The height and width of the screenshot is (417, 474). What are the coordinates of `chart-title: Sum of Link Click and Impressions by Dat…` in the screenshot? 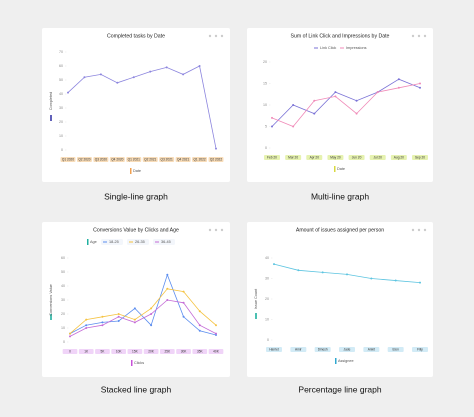 It's located at (340, 36).